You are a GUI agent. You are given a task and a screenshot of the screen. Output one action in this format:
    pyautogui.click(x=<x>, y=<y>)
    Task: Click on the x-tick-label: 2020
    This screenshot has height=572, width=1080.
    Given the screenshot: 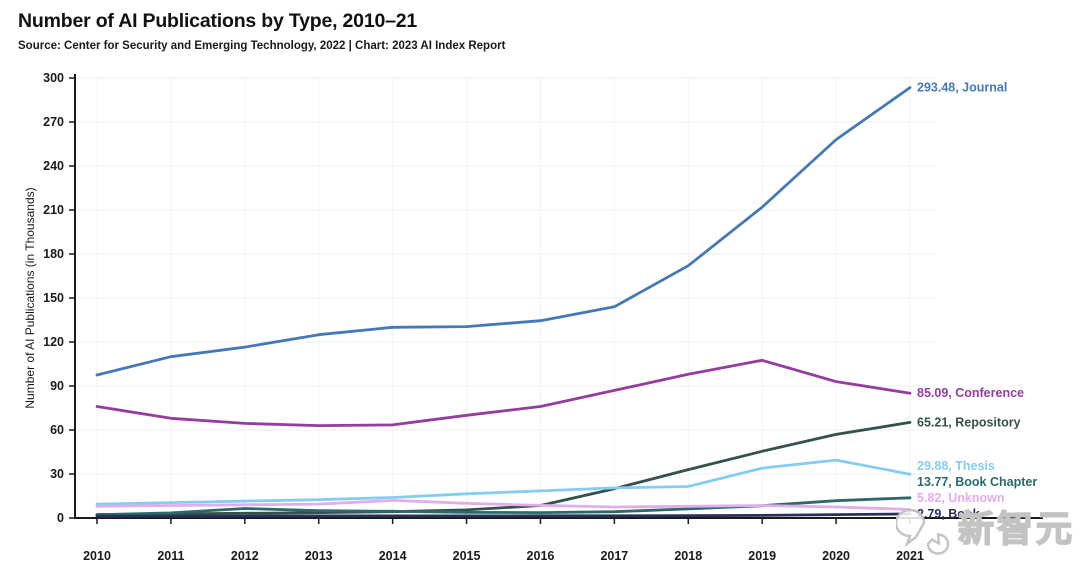 What is the action you would take?
    pyautogui.click(x=836, y=556)
    